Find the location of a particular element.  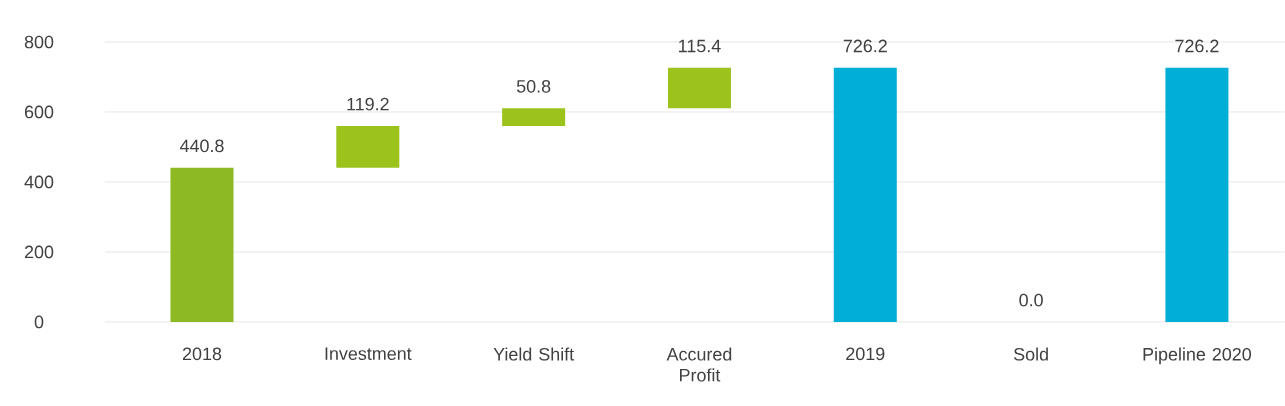

y-tick-label: 200 is located at coordinates (39, 252).